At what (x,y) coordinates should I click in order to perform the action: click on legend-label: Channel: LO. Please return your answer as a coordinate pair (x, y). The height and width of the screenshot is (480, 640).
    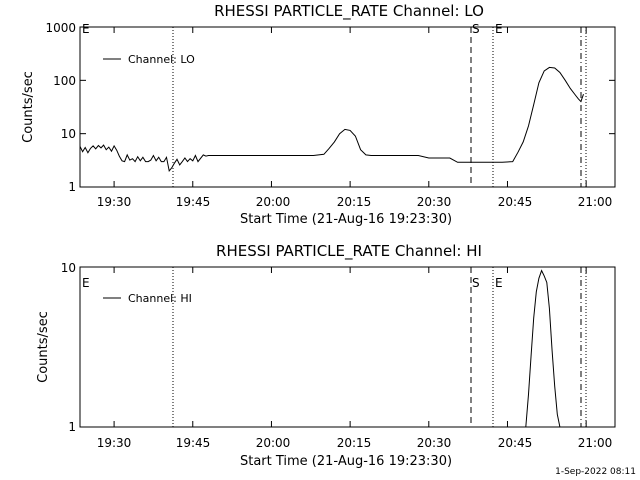
    Looking at the image, I should click on (161, 59).